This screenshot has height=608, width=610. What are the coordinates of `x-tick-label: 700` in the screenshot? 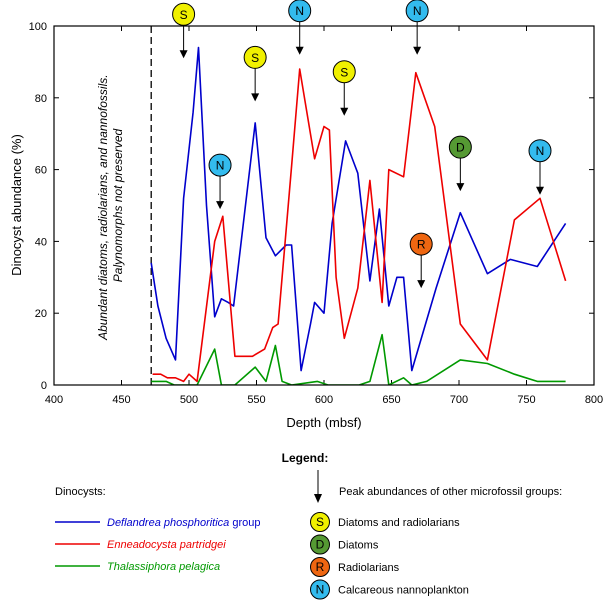 It's located at (459, 400).